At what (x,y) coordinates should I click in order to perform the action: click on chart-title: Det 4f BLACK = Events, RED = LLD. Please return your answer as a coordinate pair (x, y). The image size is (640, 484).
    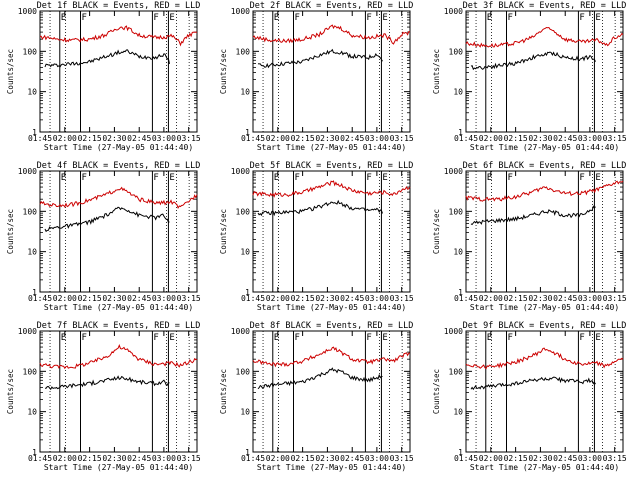
    Looking at the image, I should click on (119, 166).